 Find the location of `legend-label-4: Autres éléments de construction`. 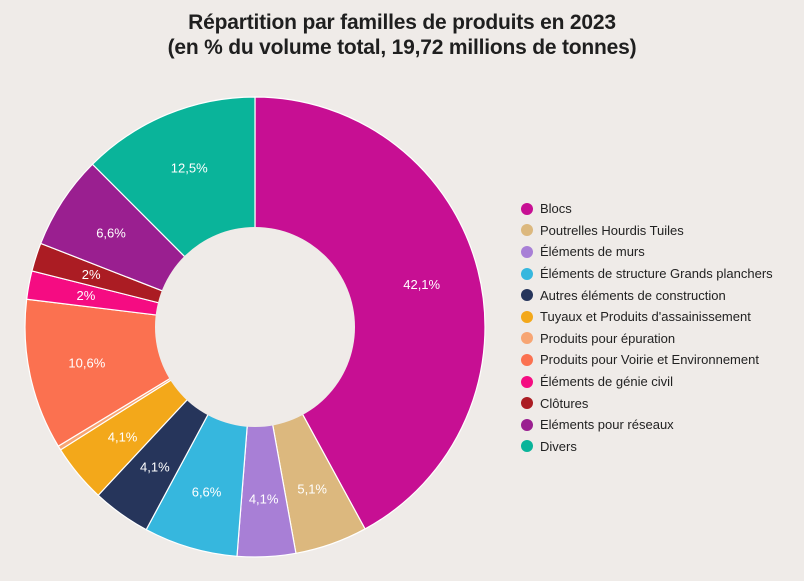

legend-label-4: Autres éléments de construction is located at coordinates (633, 295).